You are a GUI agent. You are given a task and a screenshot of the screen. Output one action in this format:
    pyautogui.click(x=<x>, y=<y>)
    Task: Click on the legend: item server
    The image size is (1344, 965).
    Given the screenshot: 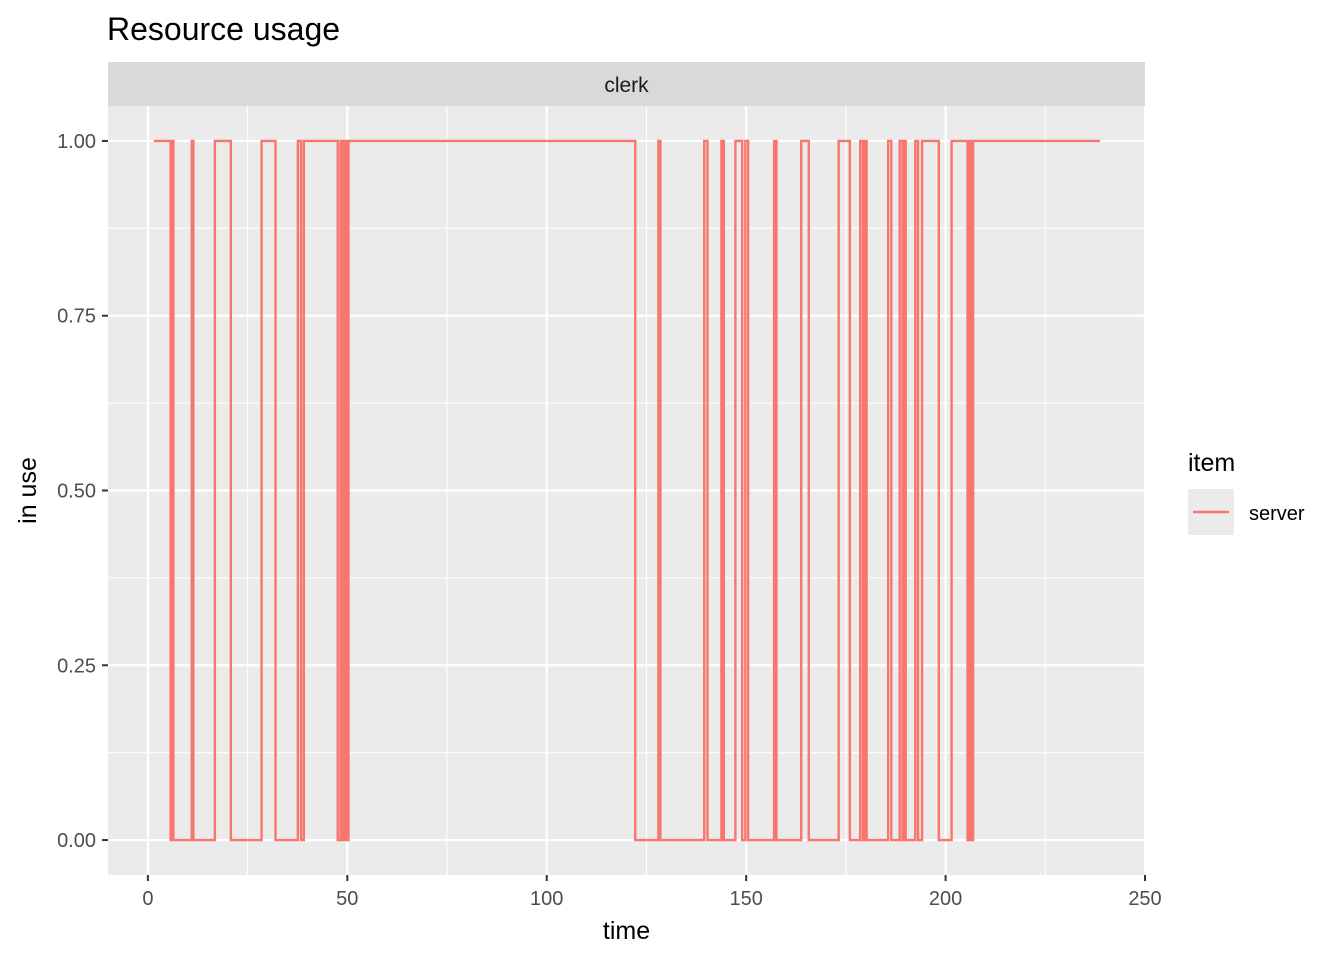 What is the action you would take?
    pyautogui.click(x=1246, y=492)
    